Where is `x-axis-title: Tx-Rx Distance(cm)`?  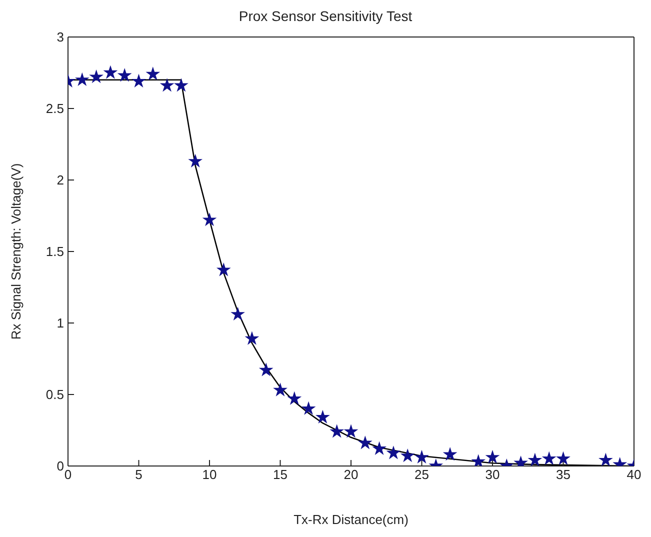 x-axis-title: Tx-Rx Distance(cm) is located at coordinates (351, 519).